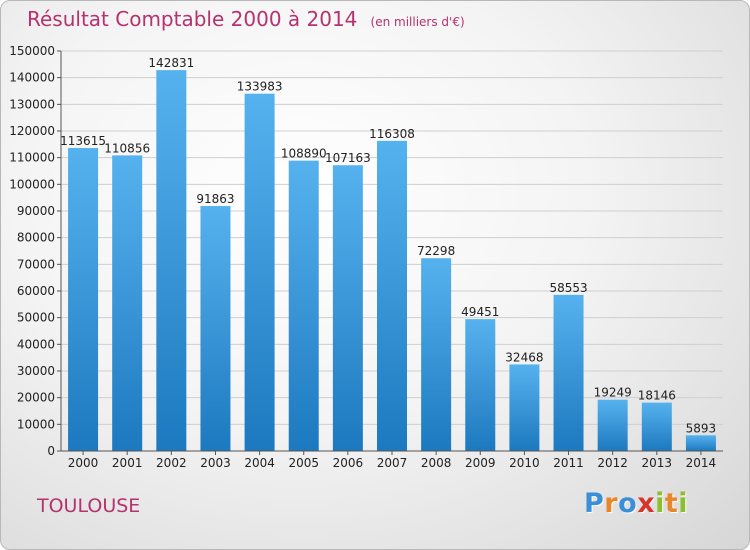 This screenshot has height=550, width=750. Describe the element at coordinates (613, 393) in the screenshot. I see `data-label-2012: 19249` at that location.